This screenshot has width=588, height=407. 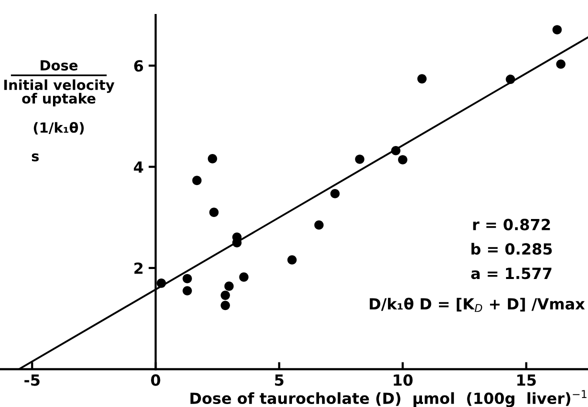 I want to click on annotation: a = 1.577, so click(x=511, y=274).